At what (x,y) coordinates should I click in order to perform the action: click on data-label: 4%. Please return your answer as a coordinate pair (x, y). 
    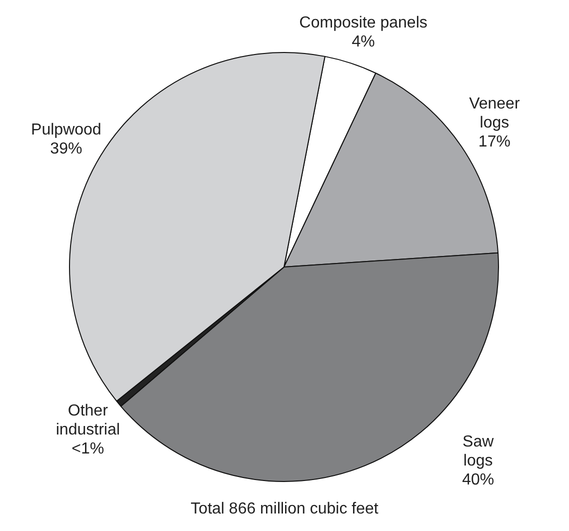
    Looking at the image, I should click on (363, 42).